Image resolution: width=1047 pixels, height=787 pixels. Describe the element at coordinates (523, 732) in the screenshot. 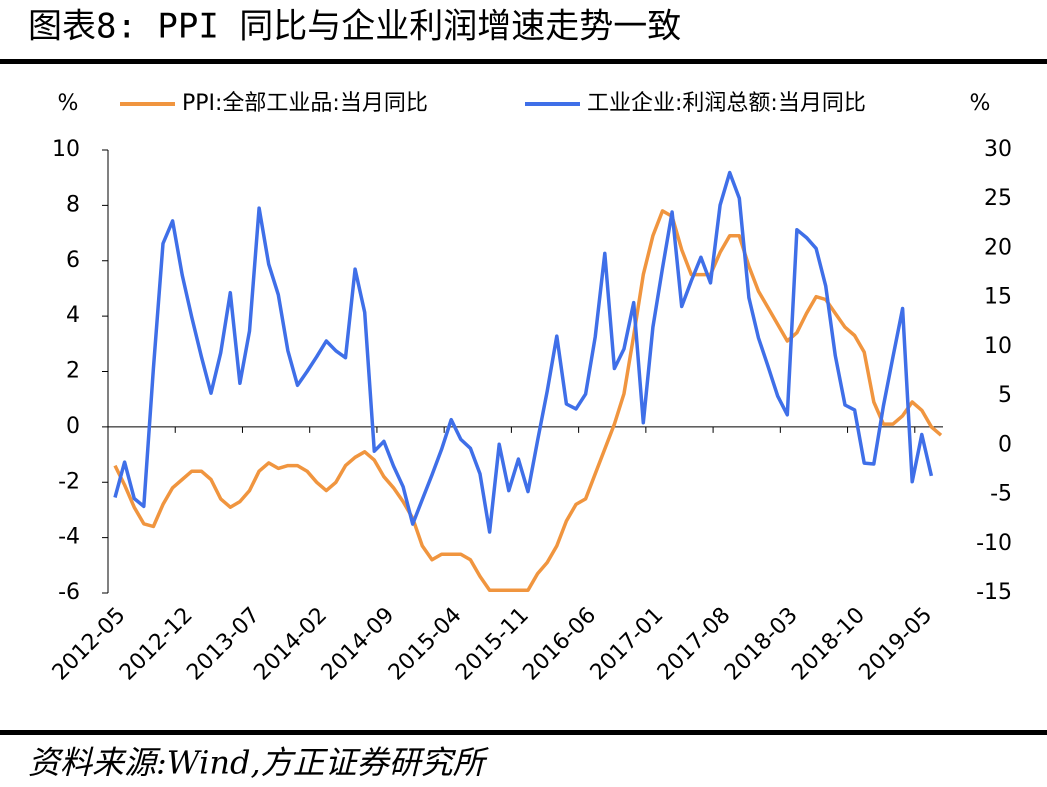

I see `bottom-rule` at that location.